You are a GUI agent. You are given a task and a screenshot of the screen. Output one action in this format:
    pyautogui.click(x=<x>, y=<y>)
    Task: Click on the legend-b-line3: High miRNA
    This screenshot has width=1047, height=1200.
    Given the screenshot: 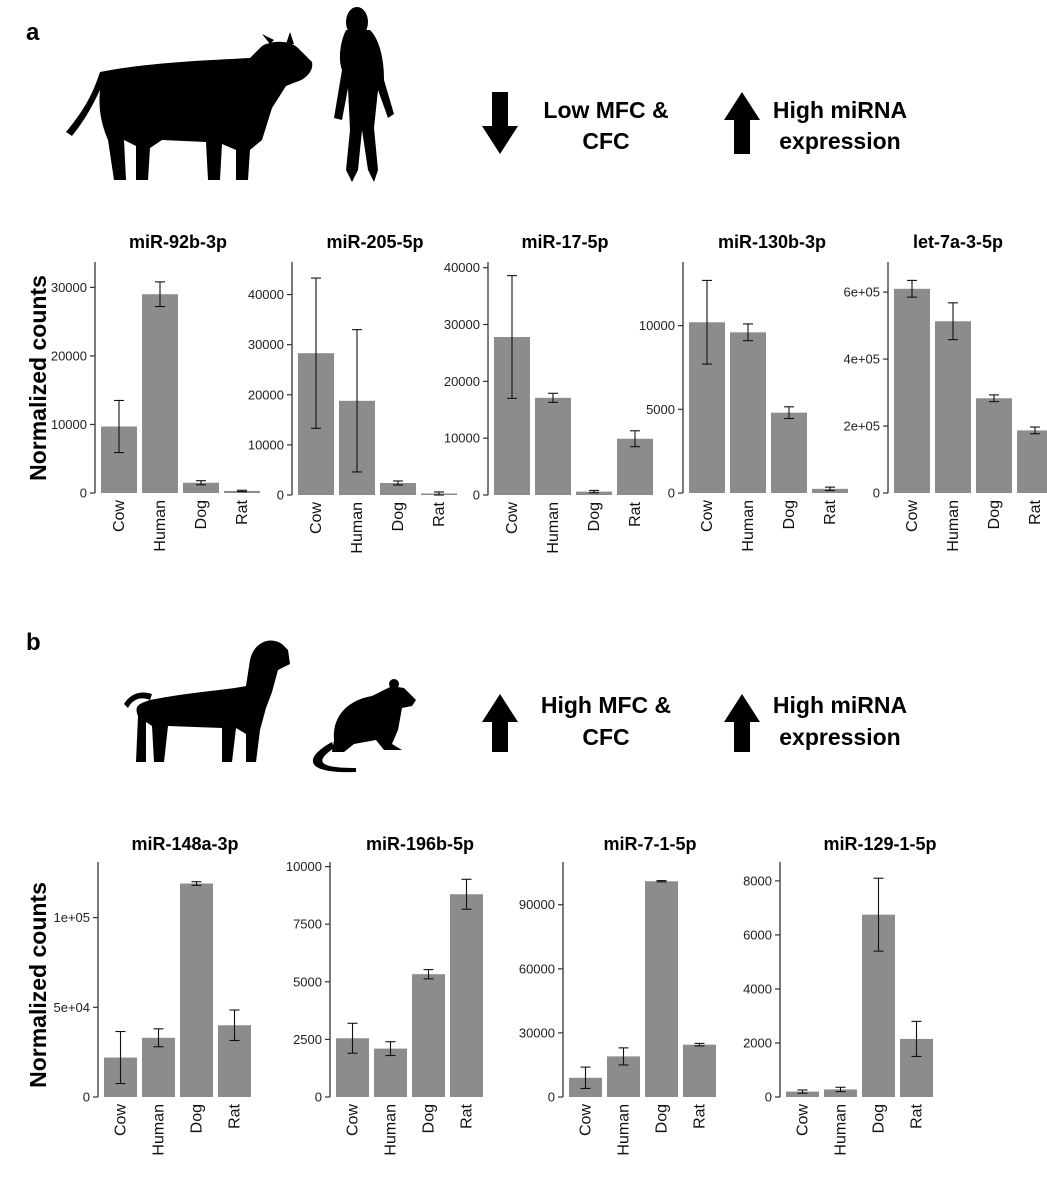 What is the action you would take?
    pyautogui.click(x=840, y=705)
    